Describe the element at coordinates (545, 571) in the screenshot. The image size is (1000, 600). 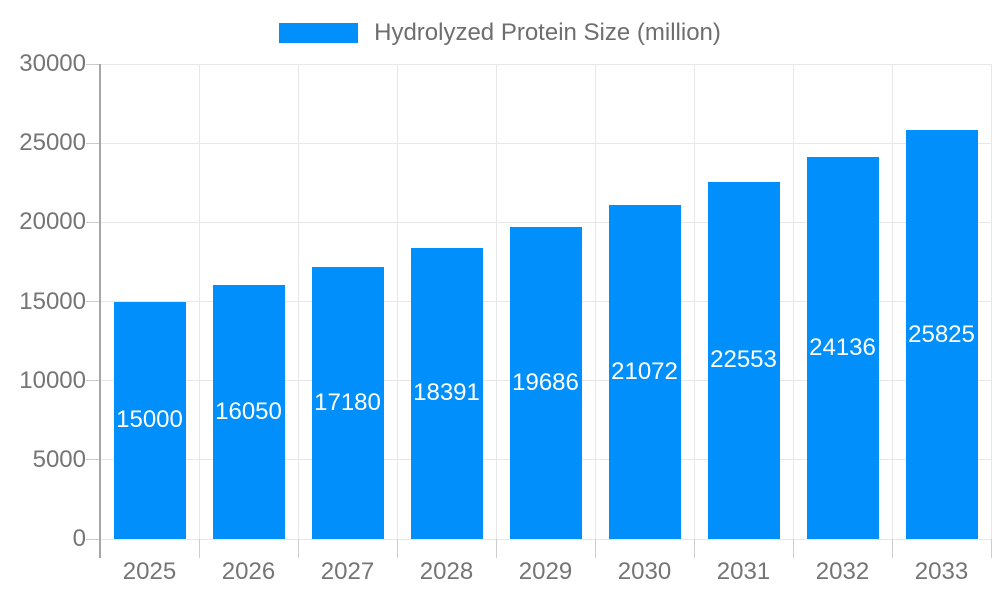
I see `x-tick-label: 2029` at that location.